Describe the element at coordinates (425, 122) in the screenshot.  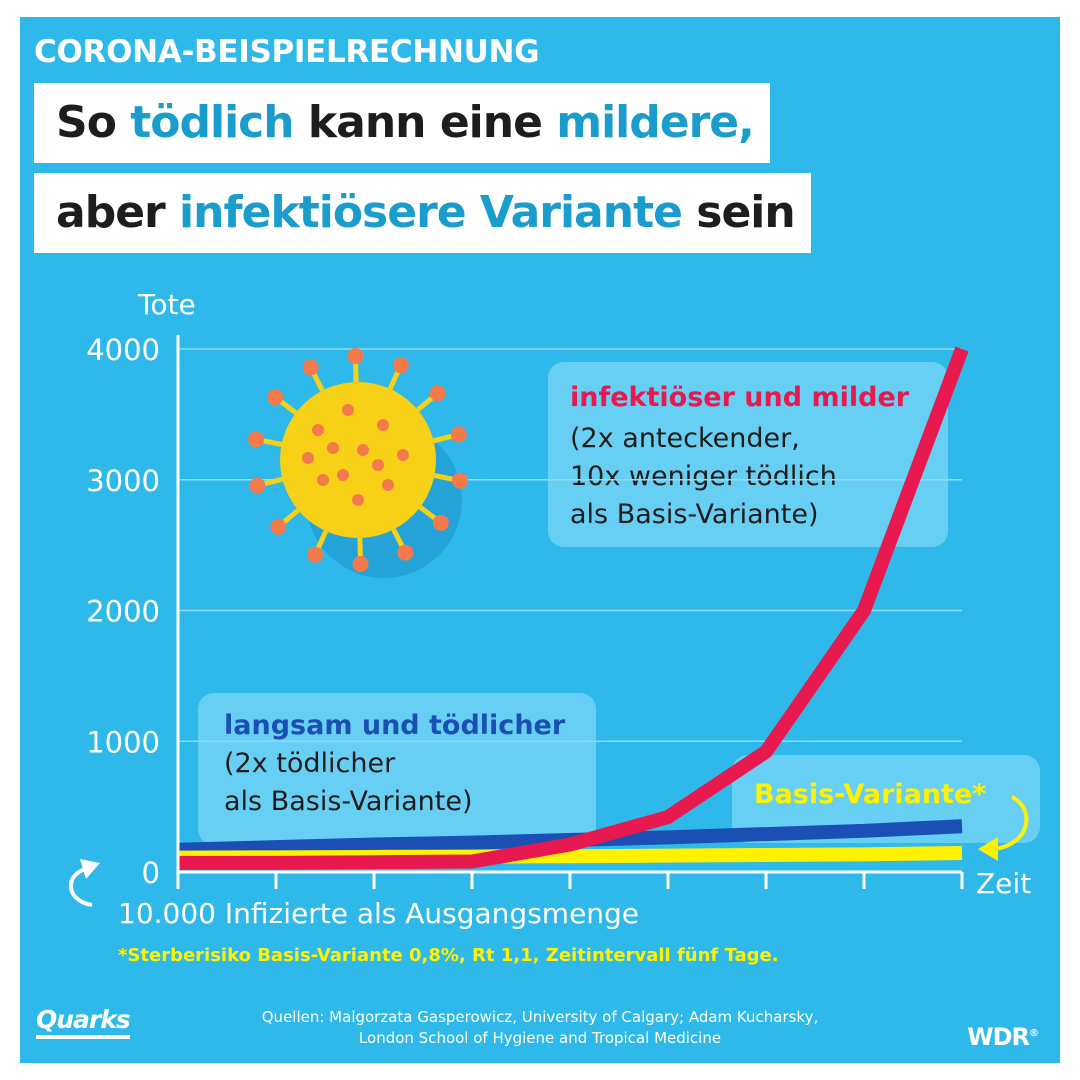
I see `headline-text: kann eine` at that location.